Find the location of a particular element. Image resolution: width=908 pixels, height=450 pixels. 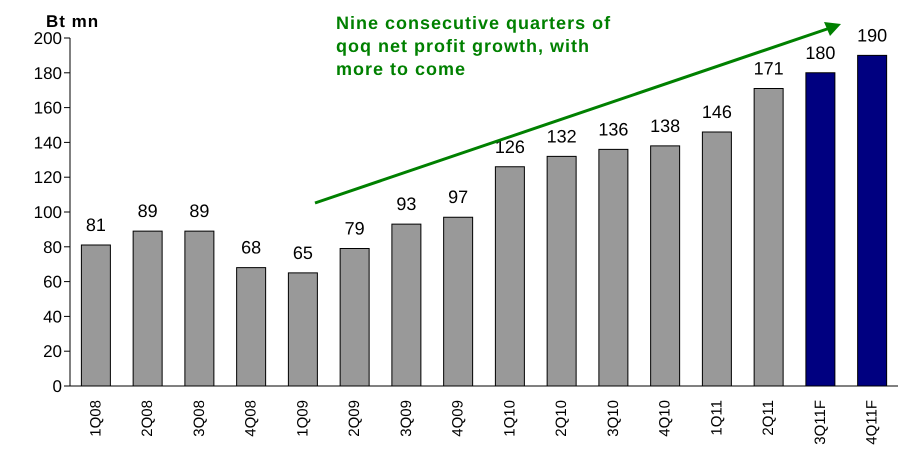

y-tick-label: 60 is located at coordinates (52, 282).